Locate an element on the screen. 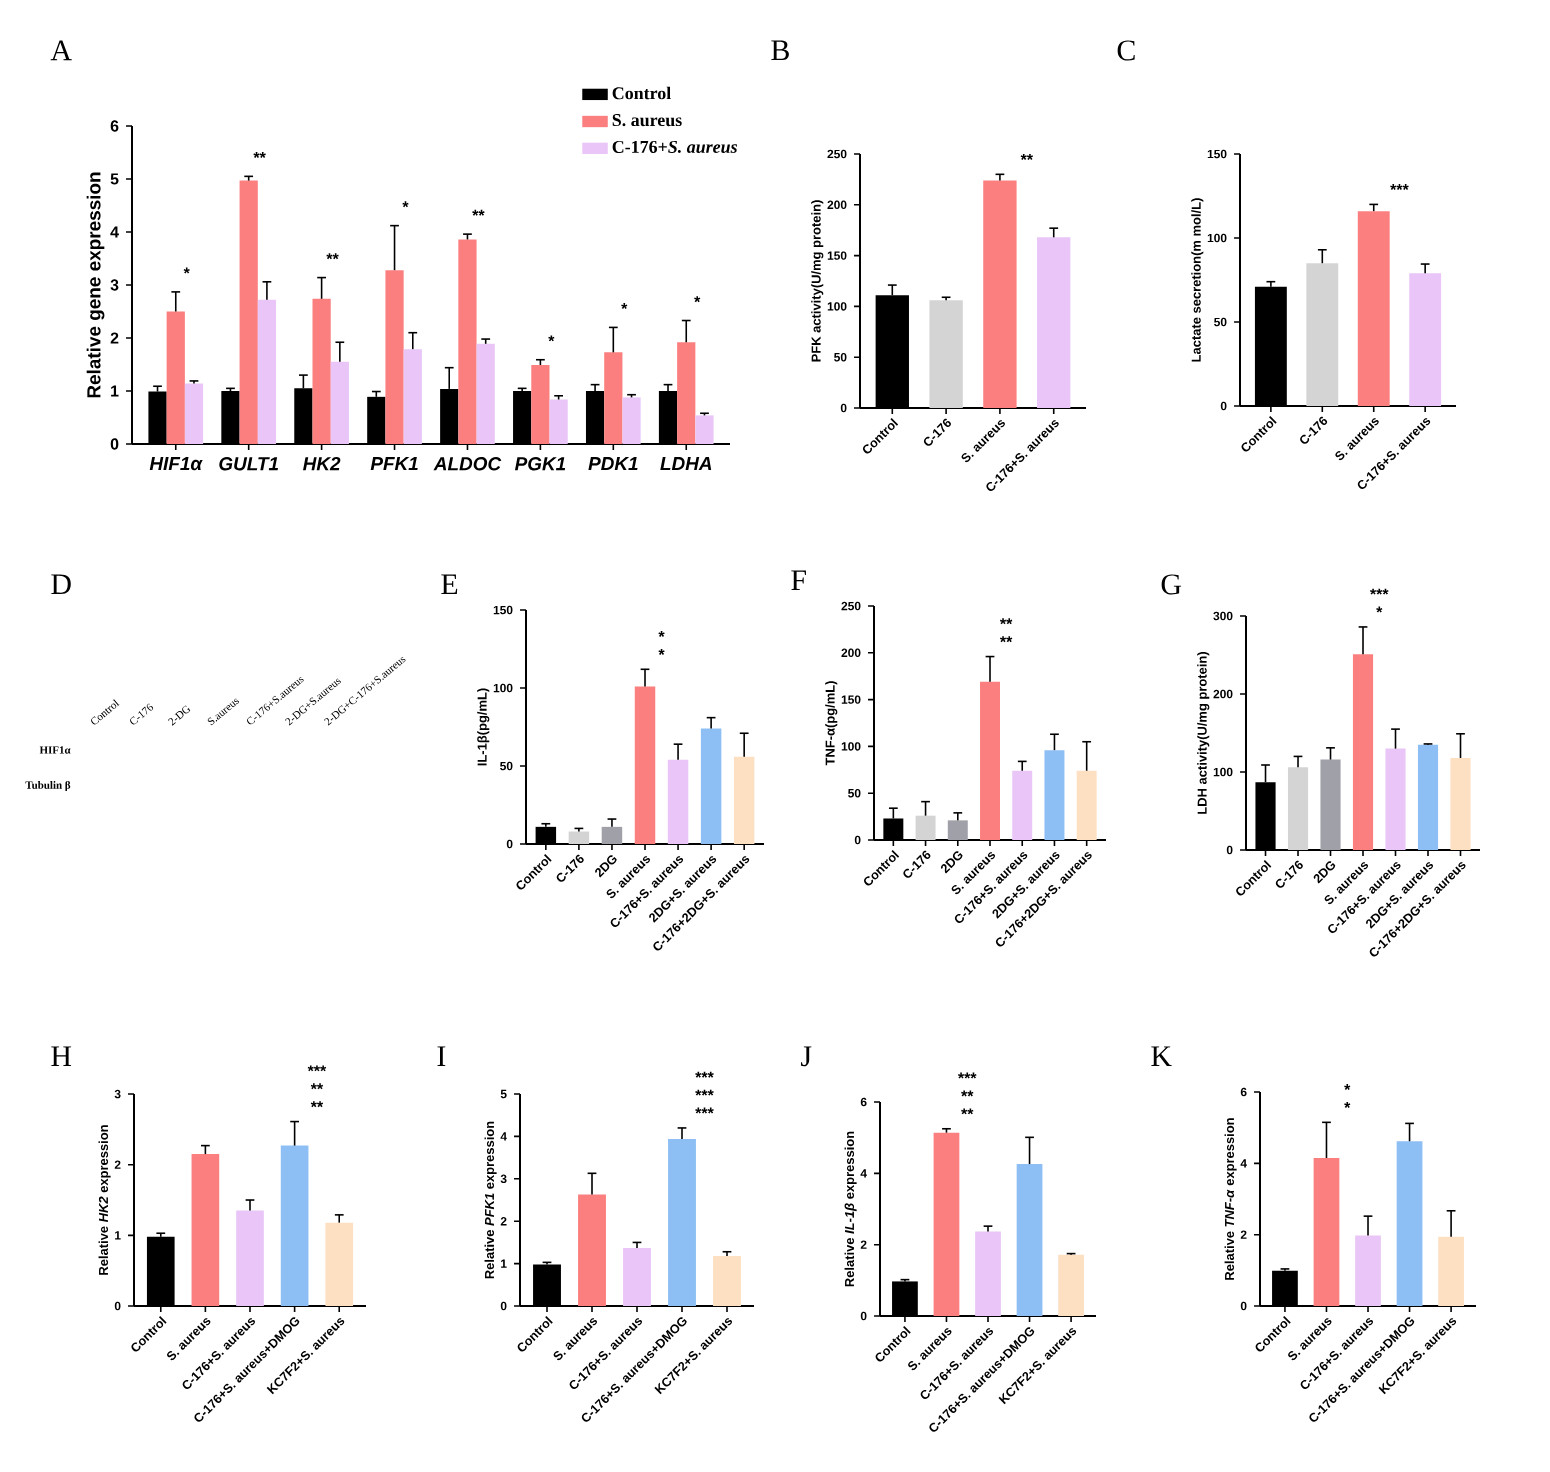  x-tick-label: HK2 is located at coordinates (322, 464).